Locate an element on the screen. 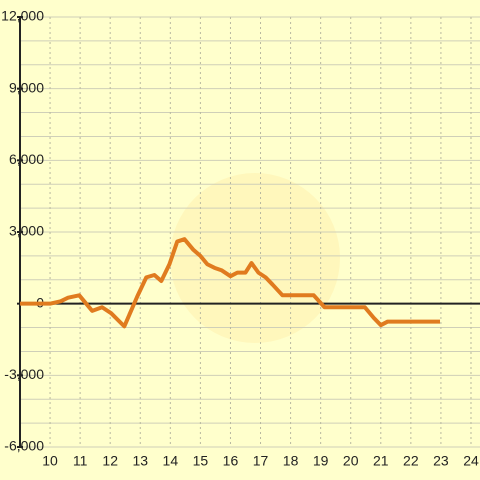 This screenshot has height=480, width=480. x-tick-label: 15 is located at coordinates (201, 461).